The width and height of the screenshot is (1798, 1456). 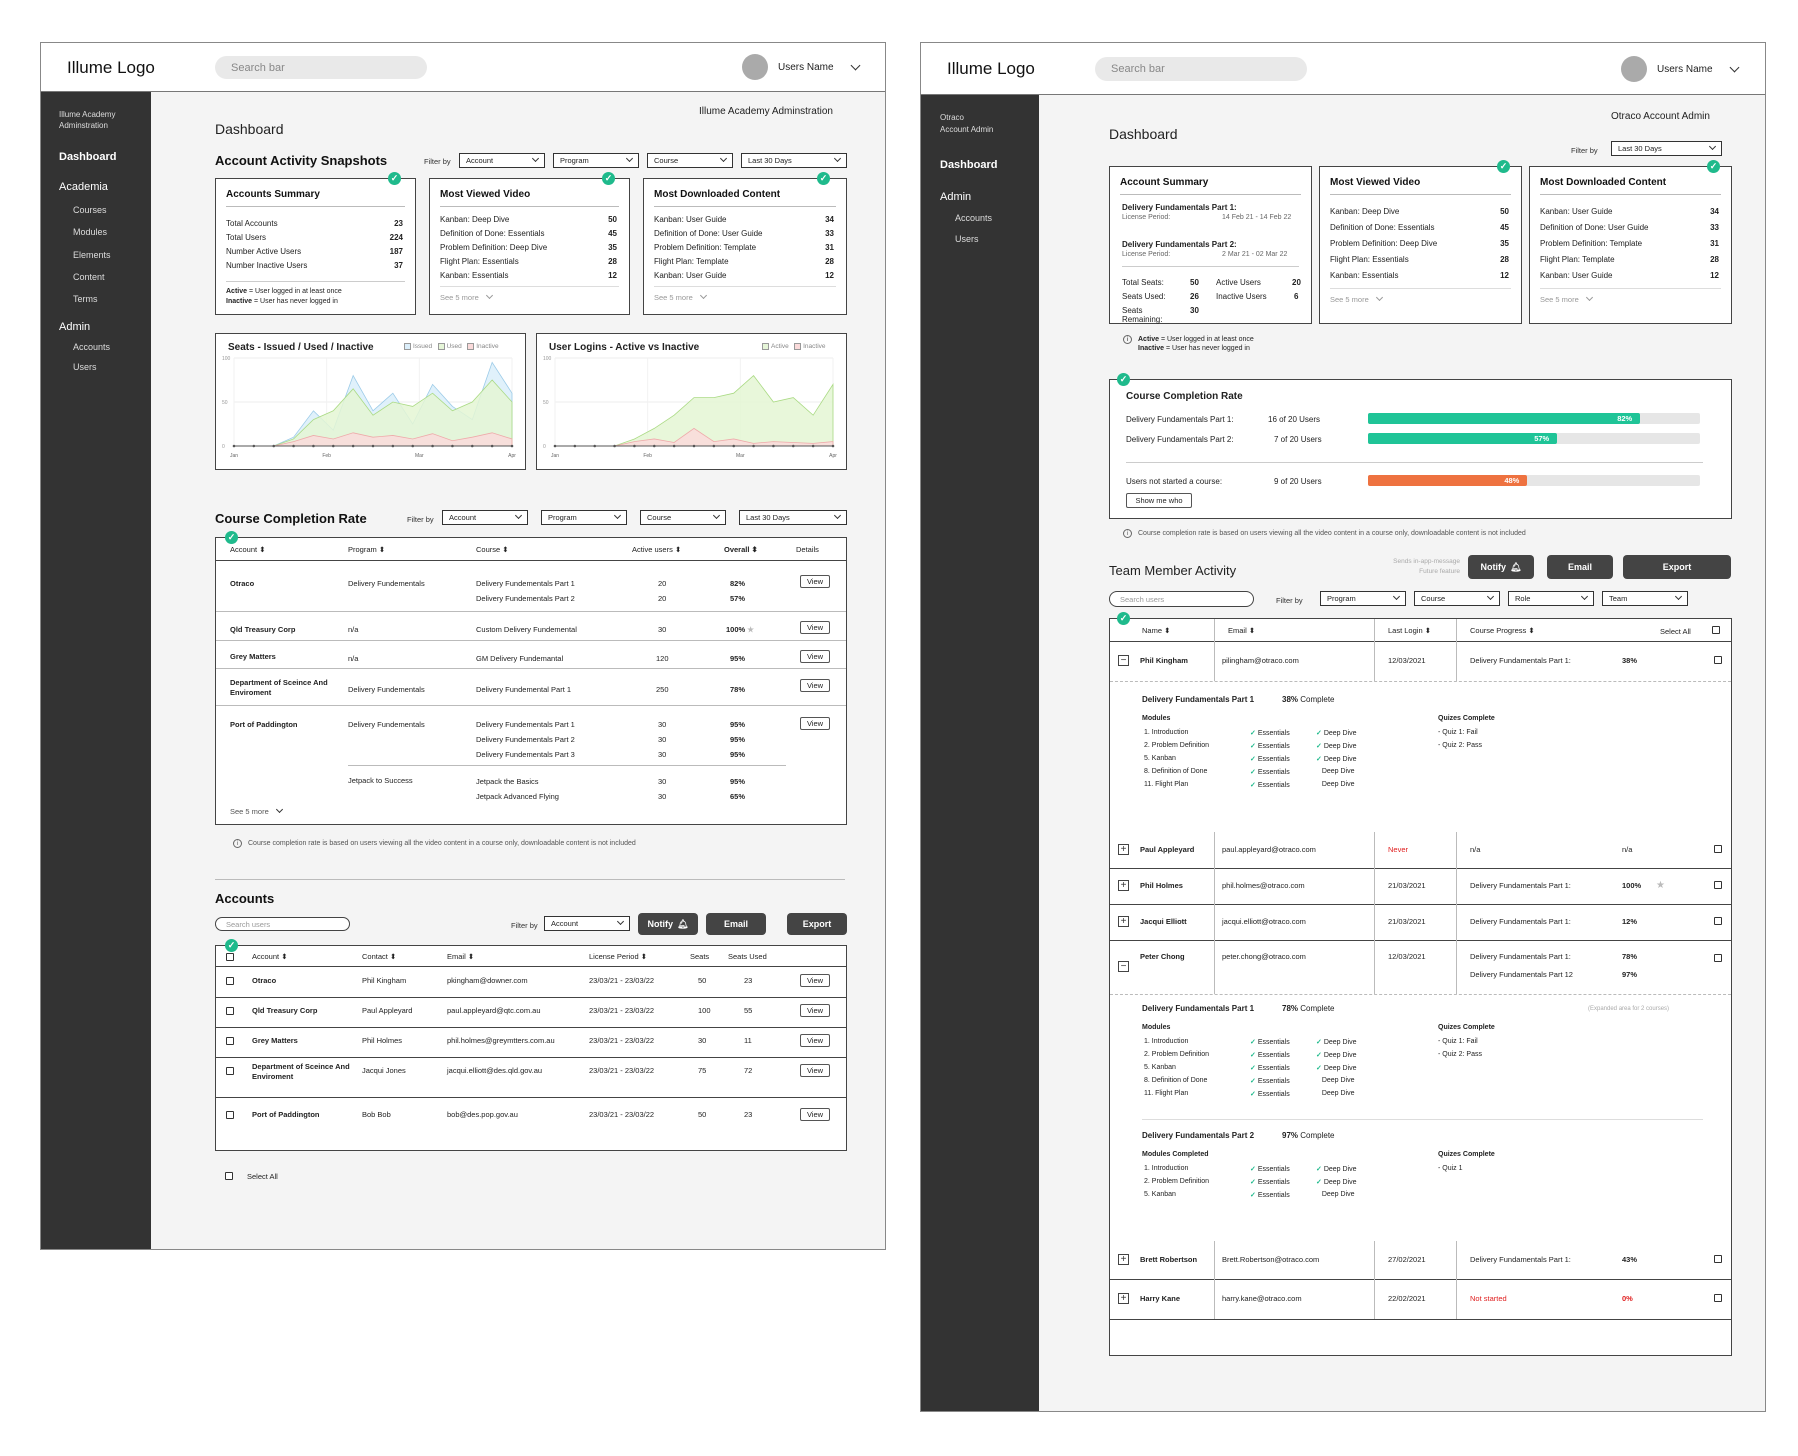 What do you see at coordinates (279, 809) in the screenshot?
I see `chevron-down-icon` at bounding box center [279, 809].